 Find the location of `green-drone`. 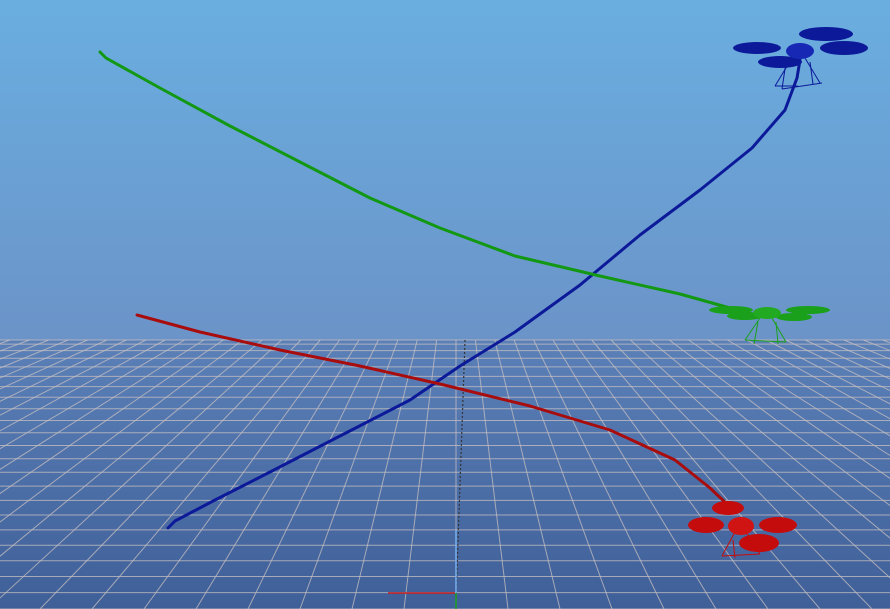

green-drone is located at coordinates (769, 325).